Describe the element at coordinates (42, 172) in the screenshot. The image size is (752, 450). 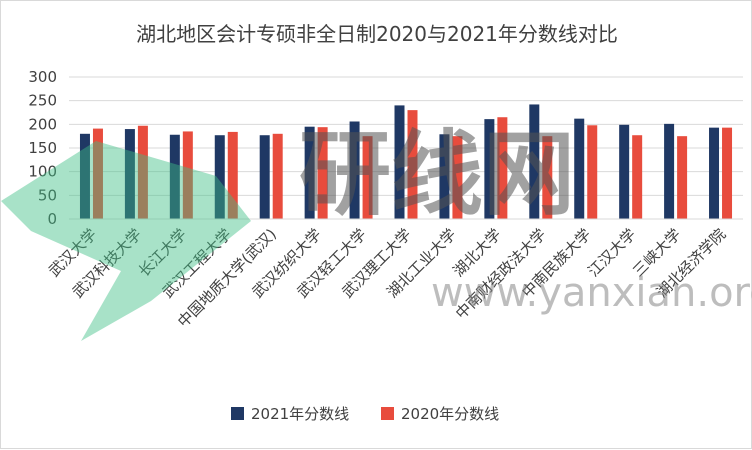
I see `y-tick-label: 100` at that location.